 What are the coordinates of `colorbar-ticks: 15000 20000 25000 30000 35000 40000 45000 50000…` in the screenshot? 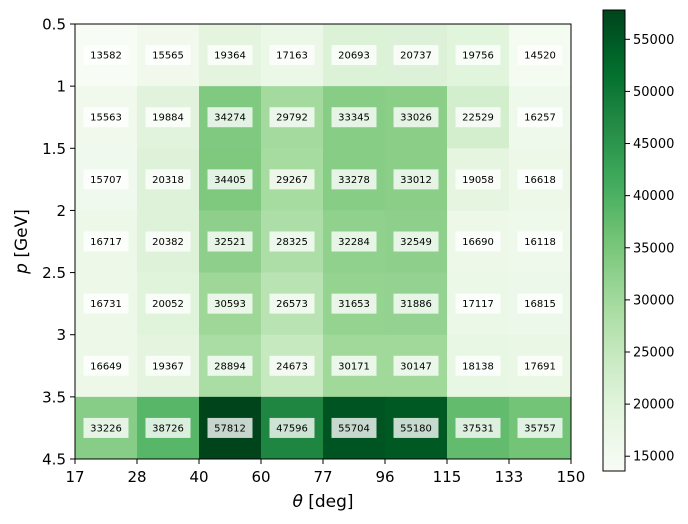 It's located at (649, 249).